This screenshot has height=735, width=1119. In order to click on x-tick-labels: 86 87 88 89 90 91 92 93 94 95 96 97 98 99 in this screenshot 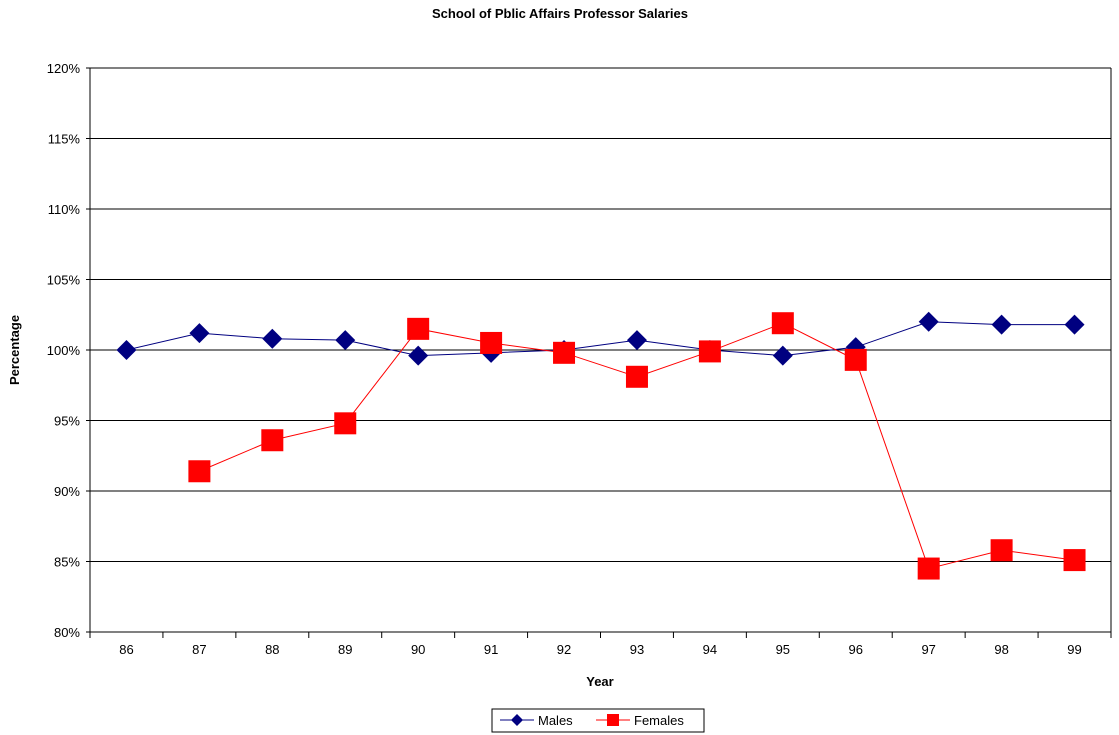, I will do `click(600, 649)`.